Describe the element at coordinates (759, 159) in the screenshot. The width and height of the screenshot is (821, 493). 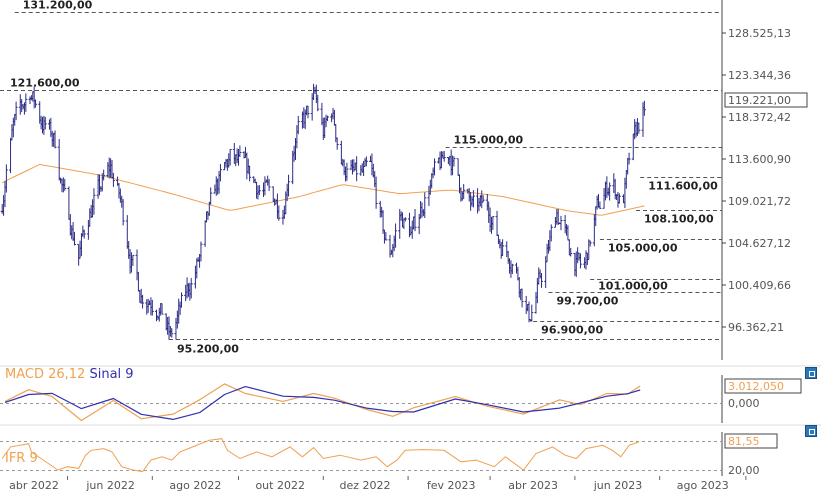
I see `y-tick-label: 113.600,90` at that location.